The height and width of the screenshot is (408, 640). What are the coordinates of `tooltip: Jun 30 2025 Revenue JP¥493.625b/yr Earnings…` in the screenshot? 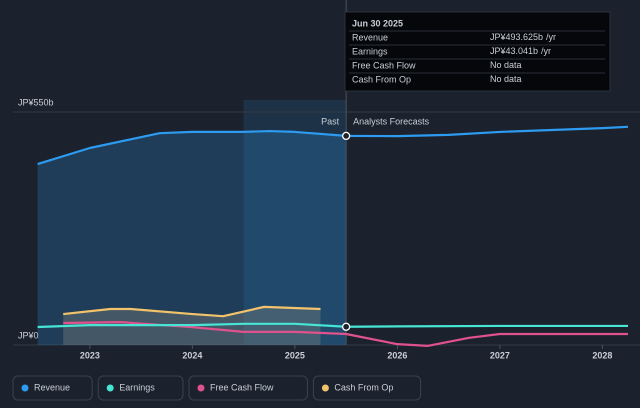 It's located at (477, 51).